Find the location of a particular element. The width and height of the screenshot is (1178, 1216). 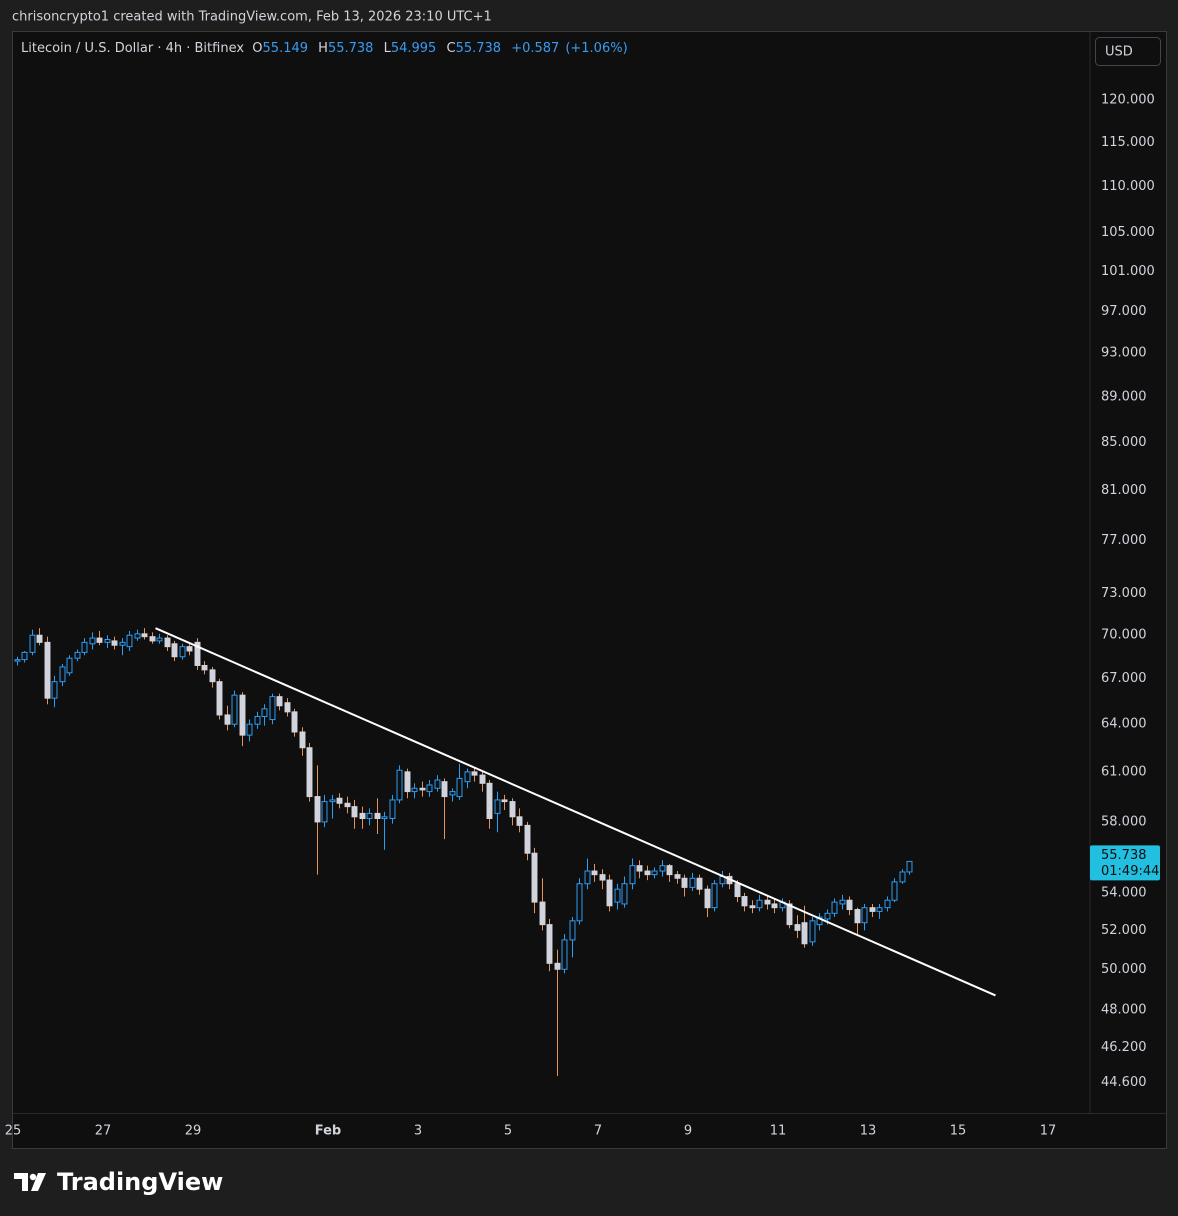

open-label: O is located at coordinates (257, 48).